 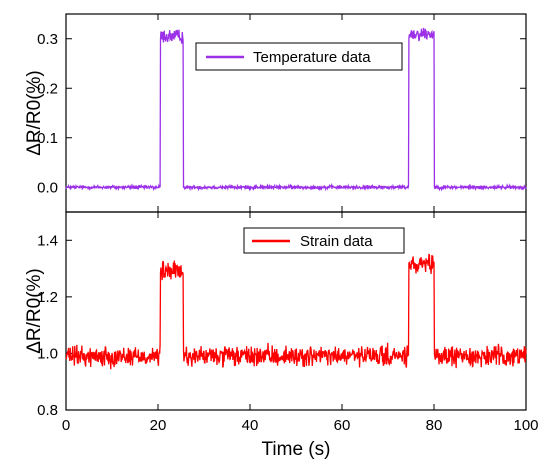 What do you see at coordinates (47, 187) in the screenshot?
I see `y-tick-label: 0.0` at bounding box center [47, 187].